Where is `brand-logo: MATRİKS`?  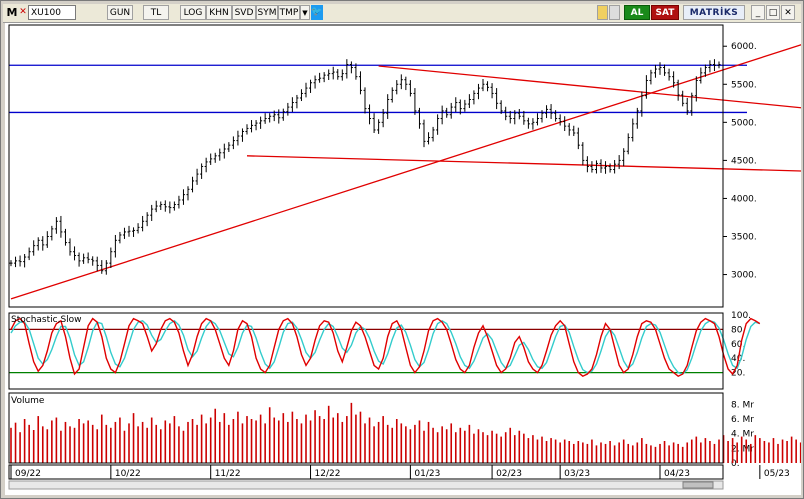 brand-logo: MATRİKS is located at coordinates (714, 12).